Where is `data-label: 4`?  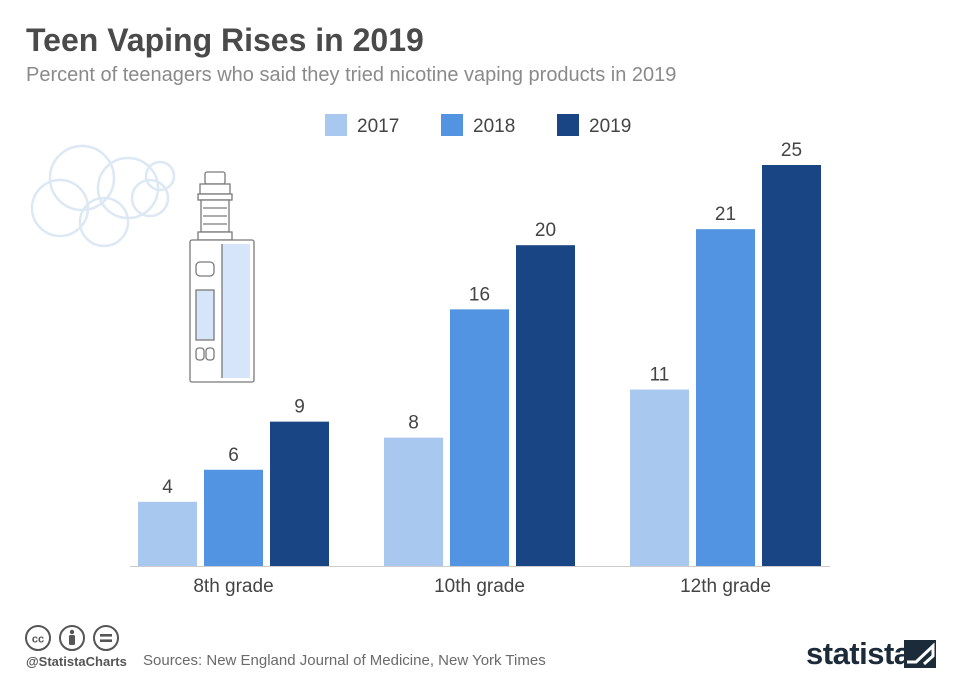
data-label: 4 is located at coordinates (167, 487).